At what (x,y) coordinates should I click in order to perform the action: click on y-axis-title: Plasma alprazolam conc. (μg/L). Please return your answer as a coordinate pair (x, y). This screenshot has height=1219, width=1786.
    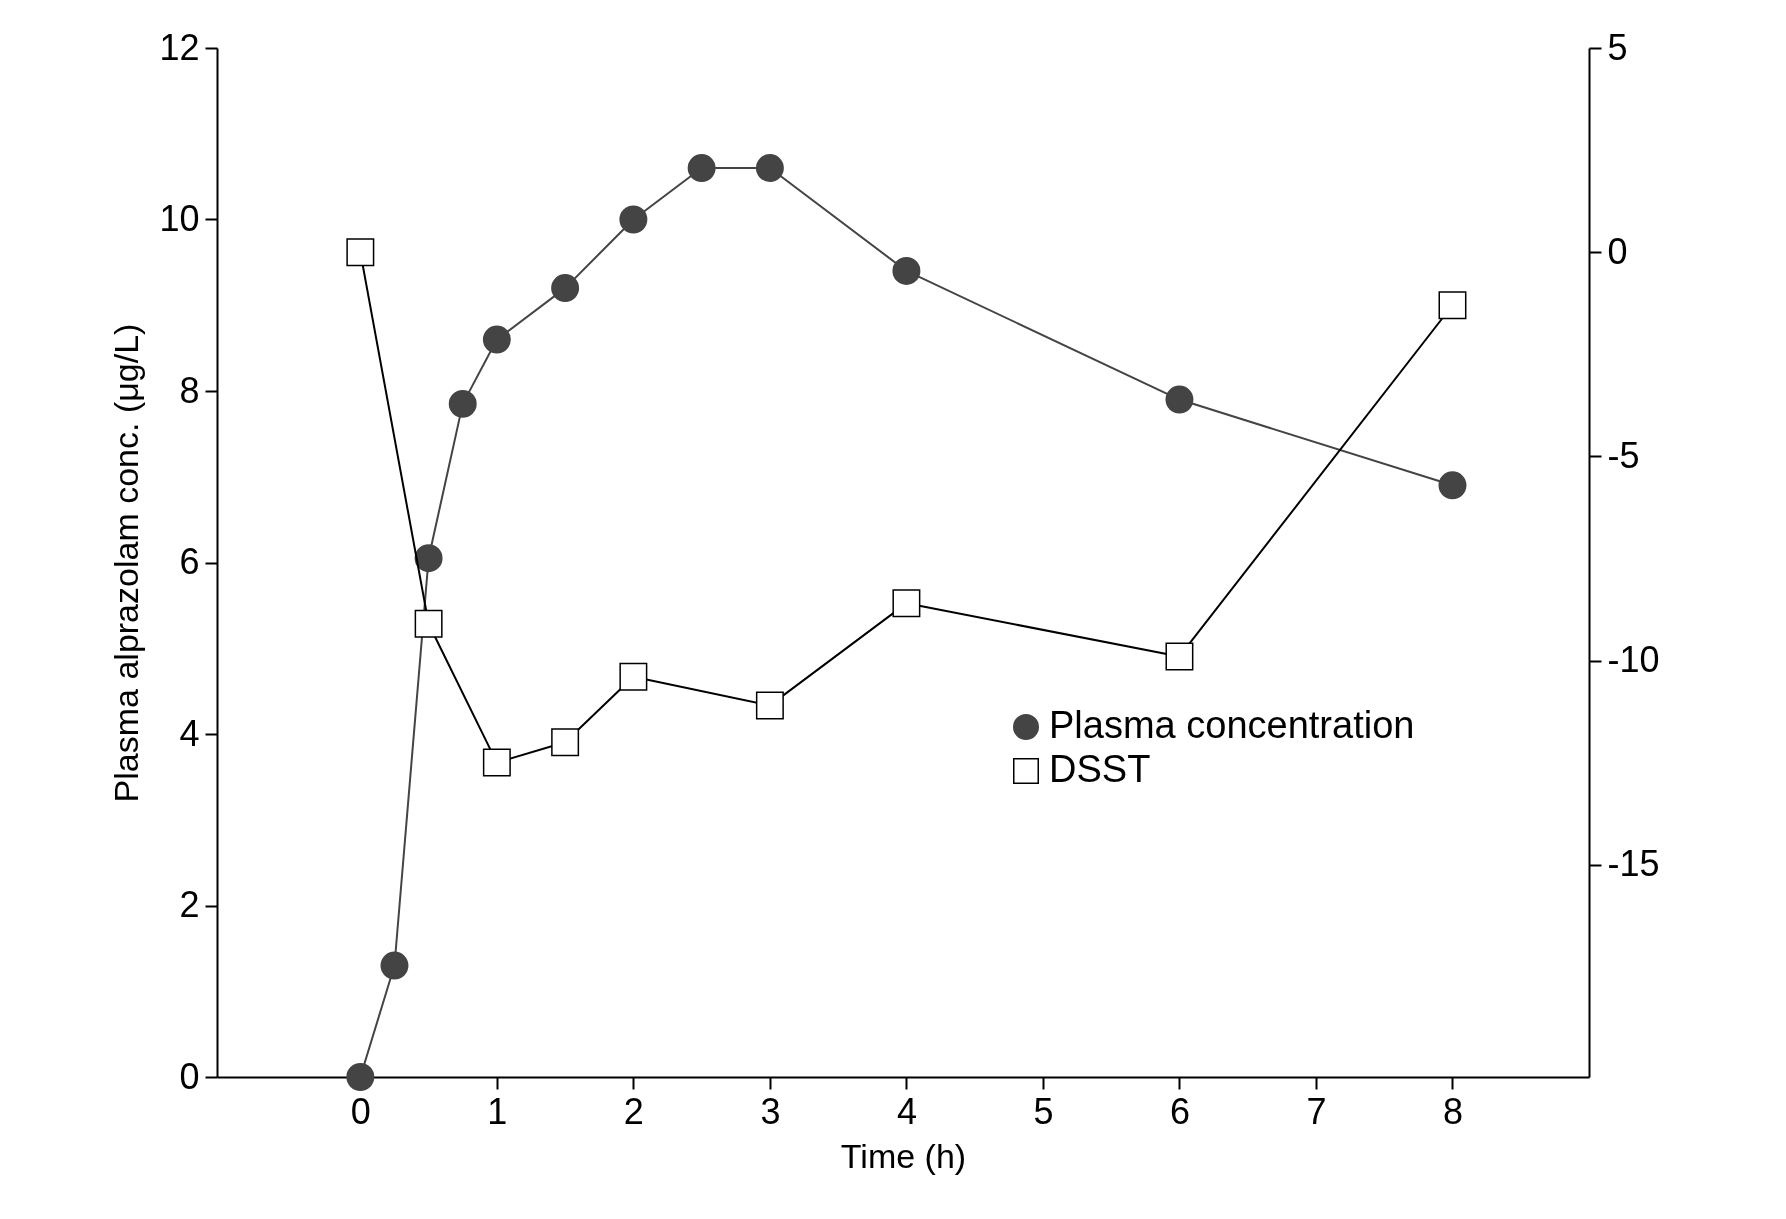
    Looking at the image, I should click on (126, 563).